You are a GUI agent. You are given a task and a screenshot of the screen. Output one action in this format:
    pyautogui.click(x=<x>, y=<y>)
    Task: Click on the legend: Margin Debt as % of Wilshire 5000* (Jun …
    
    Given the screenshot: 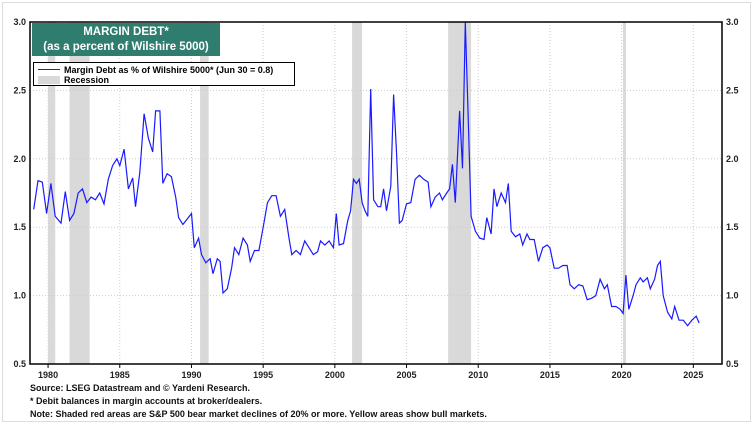 What is the action you would take?
    pyautogui.click(x=164, y=74)
    